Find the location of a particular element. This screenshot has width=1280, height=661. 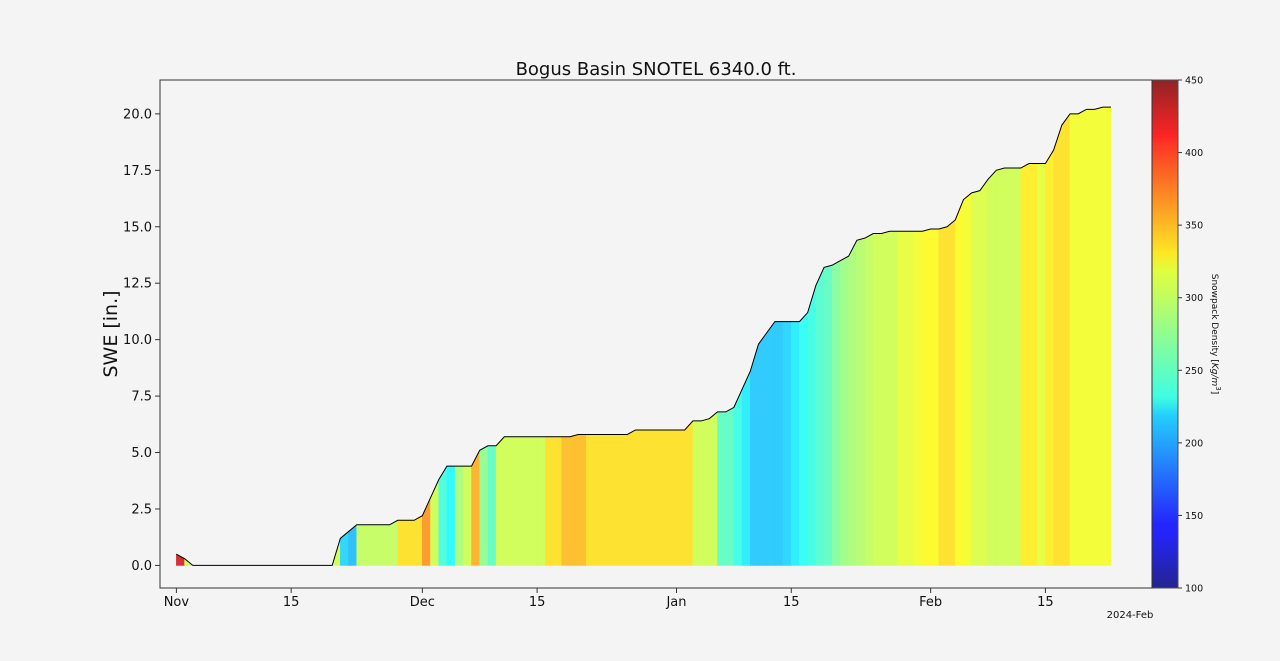

colorbar-tick-label: 350 is located at coordinates (1194, 226).